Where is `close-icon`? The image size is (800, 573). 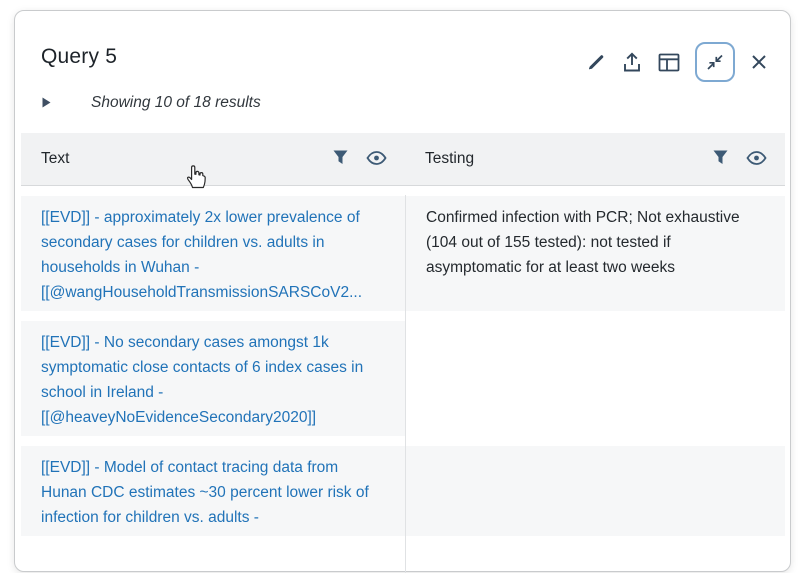 close-icon is located at coordinates (759, 62).